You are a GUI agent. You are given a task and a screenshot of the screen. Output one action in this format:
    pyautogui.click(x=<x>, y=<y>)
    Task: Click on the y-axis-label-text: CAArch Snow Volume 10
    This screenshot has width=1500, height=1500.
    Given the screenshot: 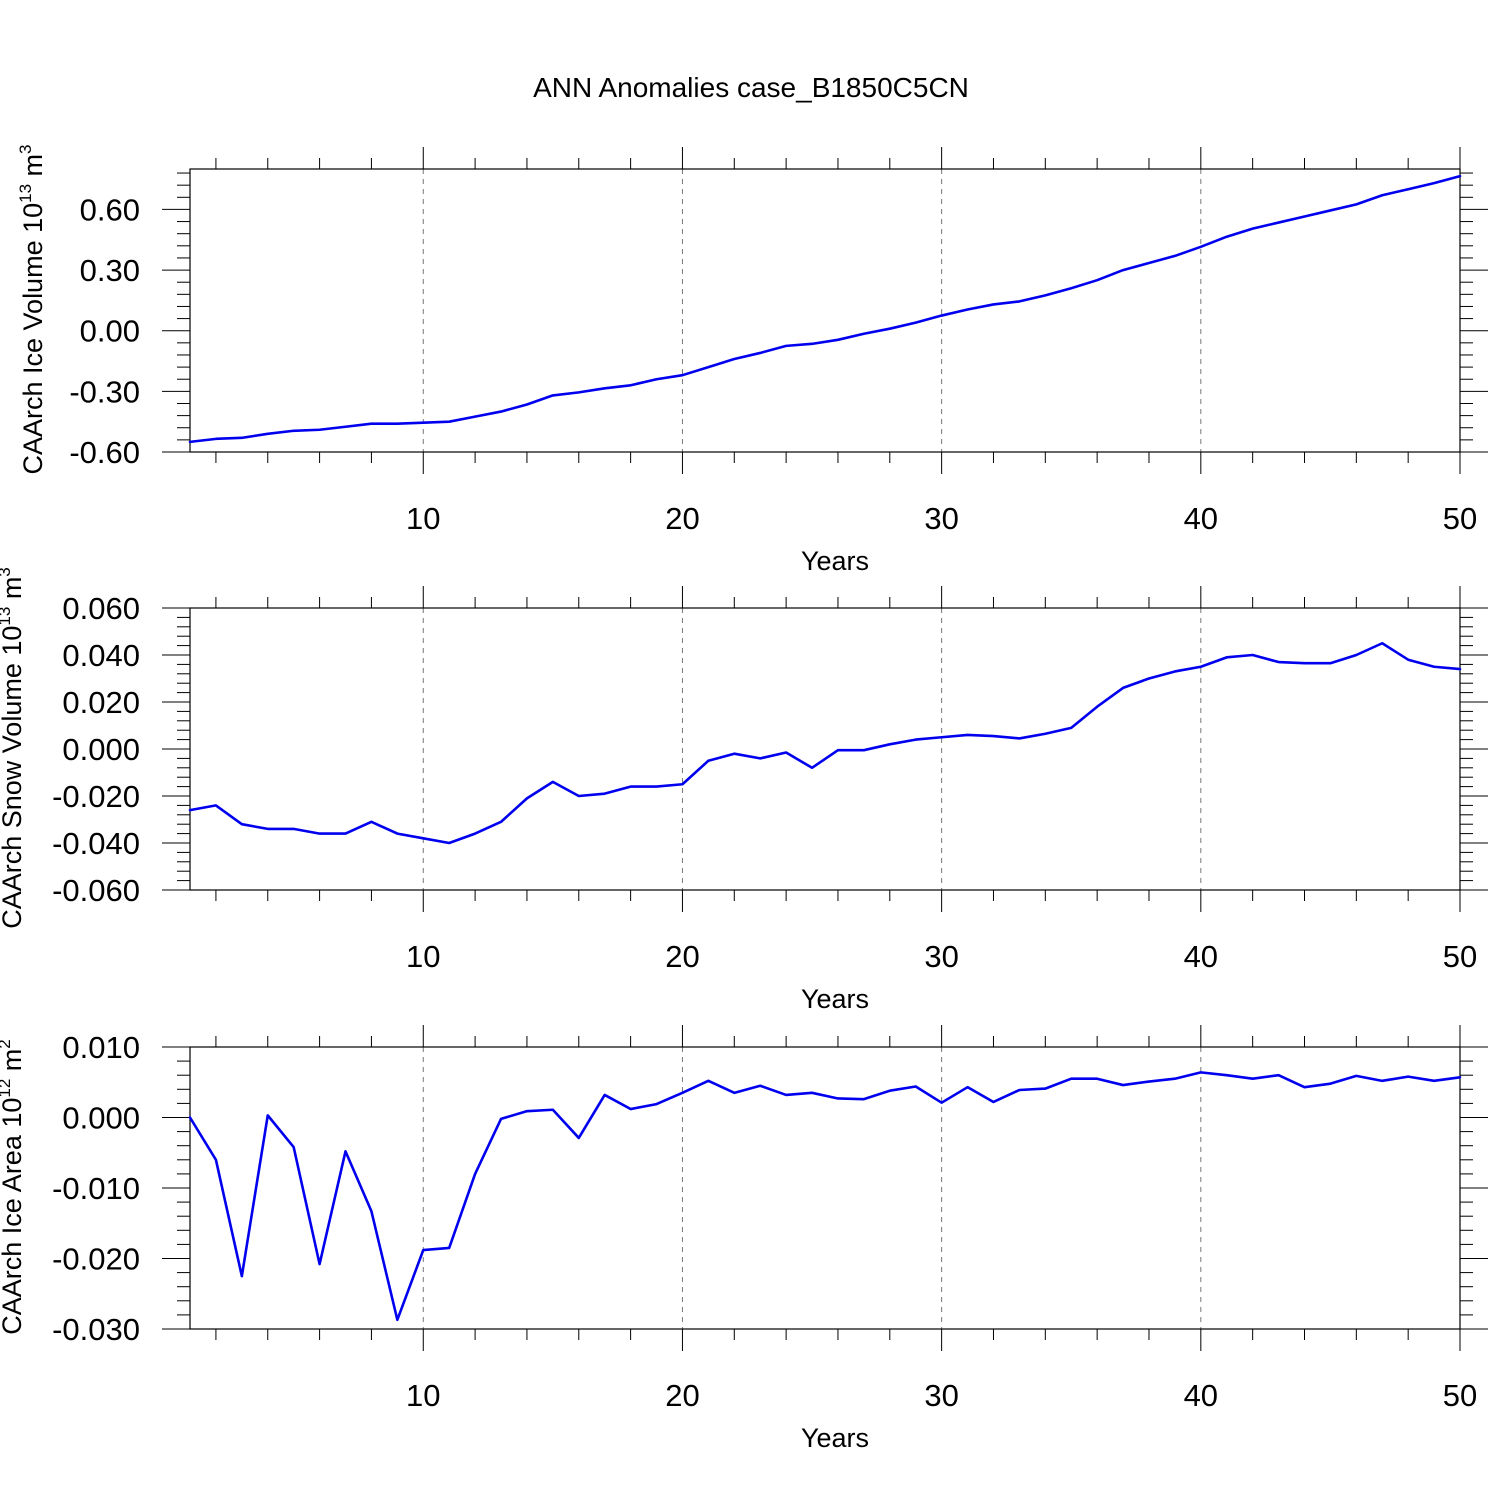 What is the action you would take?
    pyautogui.click(x=13, y=777)
    